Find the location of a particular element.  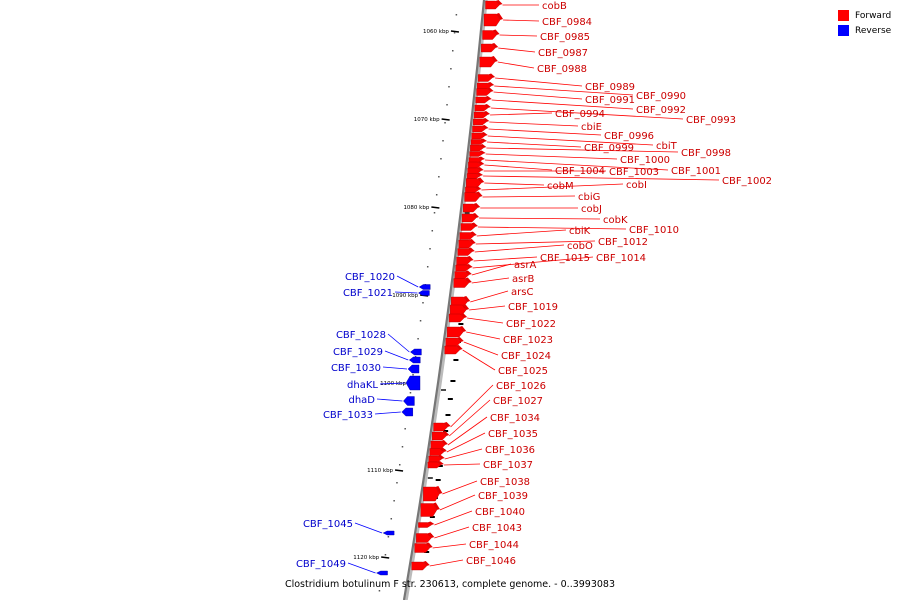

gene-label-cbf-1019: CBF_1019 is located at coordinates (533, 307).